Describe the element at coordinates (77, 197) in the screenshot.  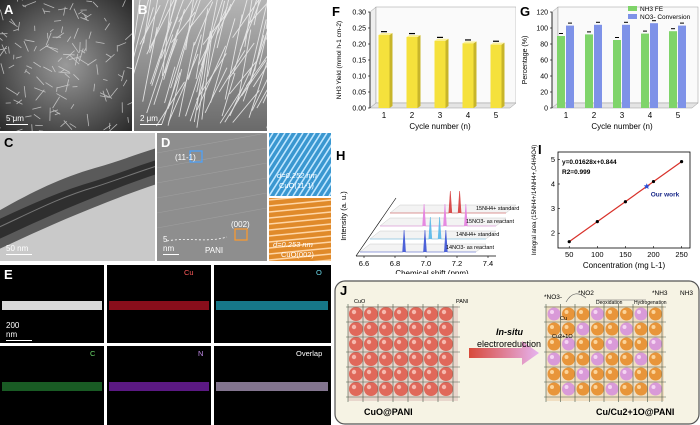
I see `panel-c-tem-image: C 50 nm` at that location.